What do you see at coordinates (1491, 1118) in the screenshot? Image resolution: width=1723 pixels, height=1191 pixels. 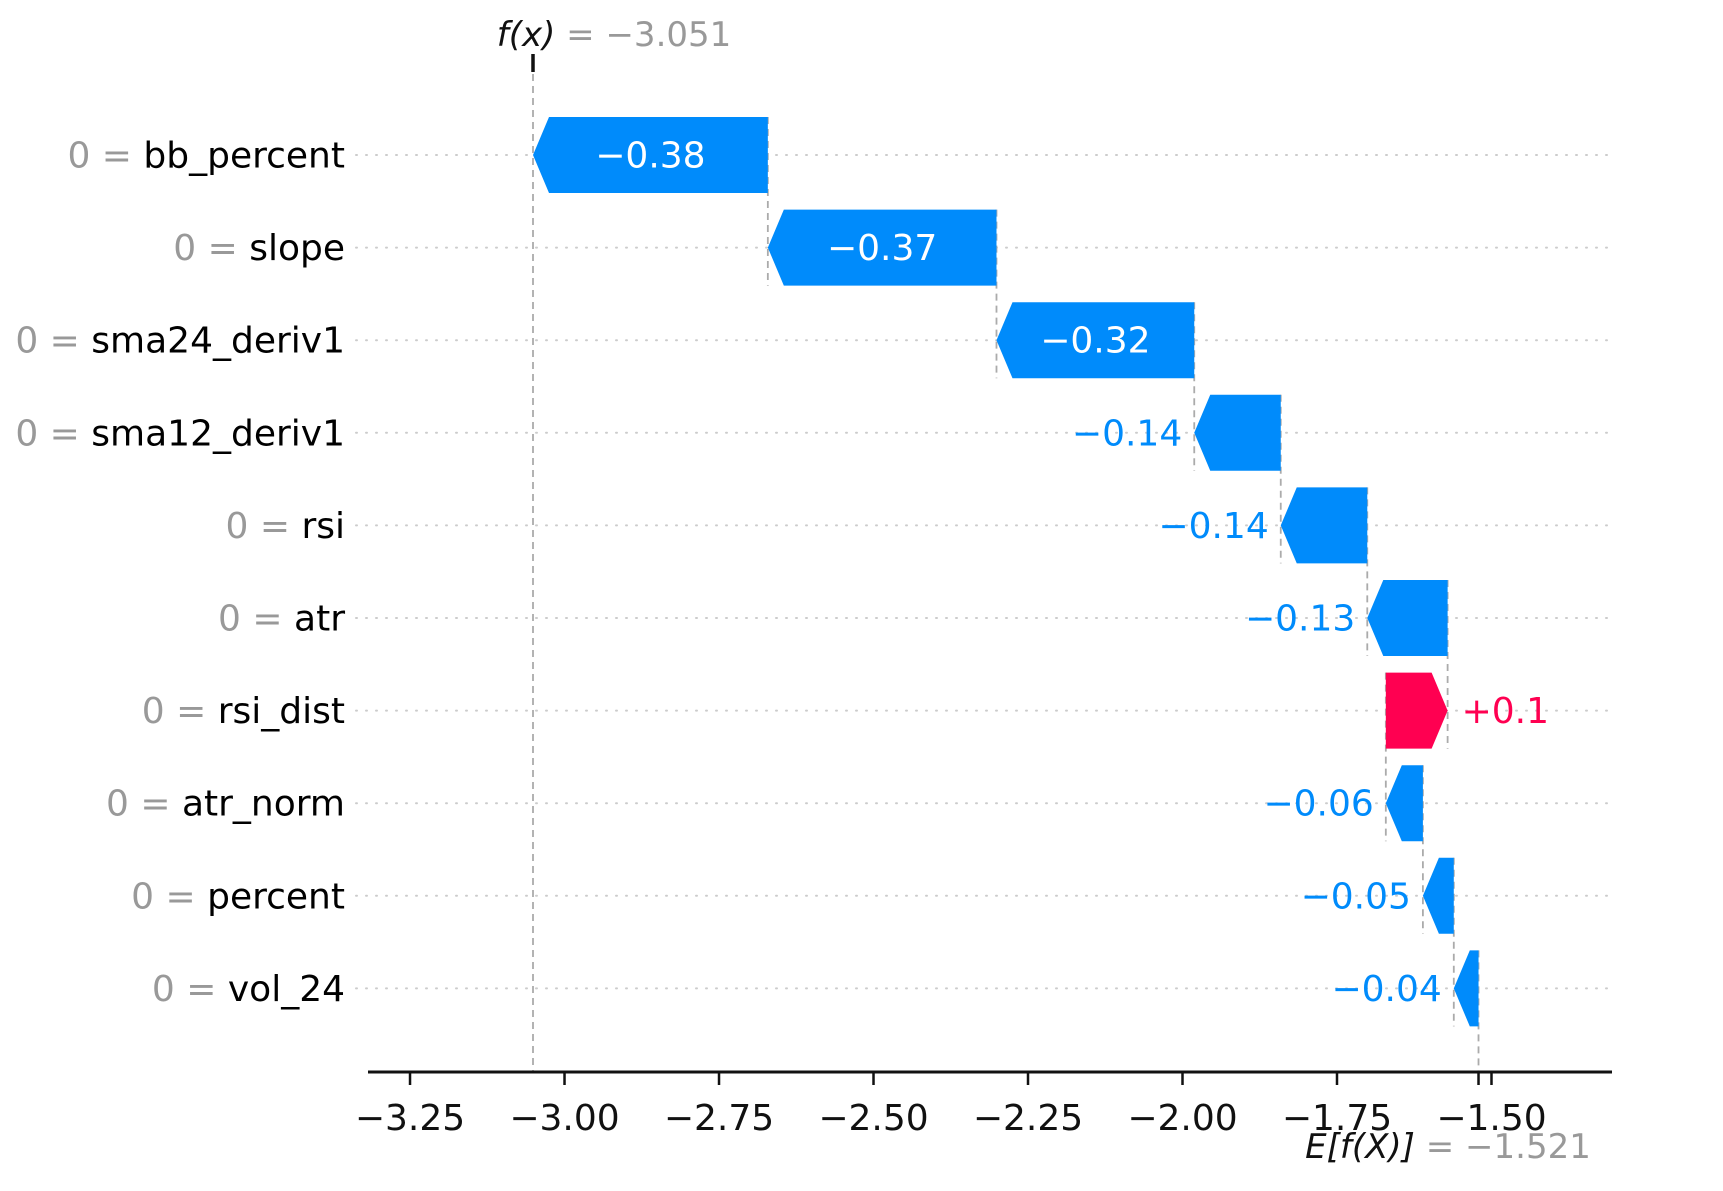 I see `x-axis-tick-label-7: −1.50` at bounding box center [1491, 1118].